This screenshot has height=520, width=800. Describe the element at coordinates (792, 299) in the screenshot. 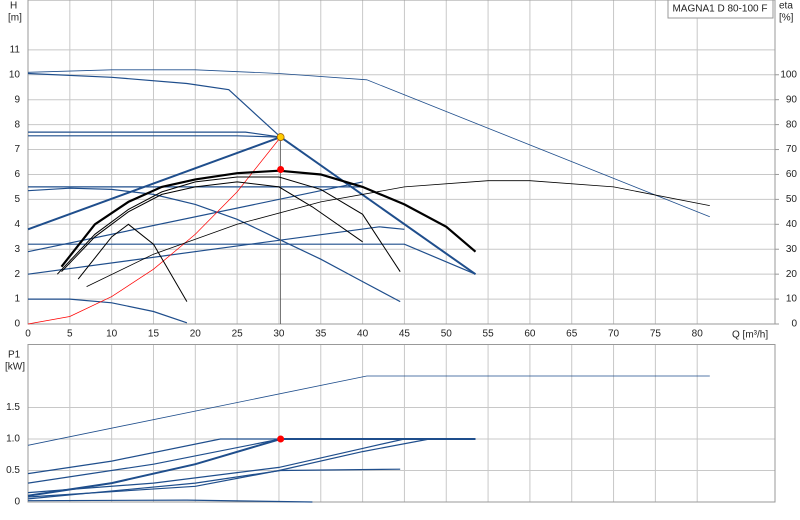

I see `y2-tick-label: 10` at that location.